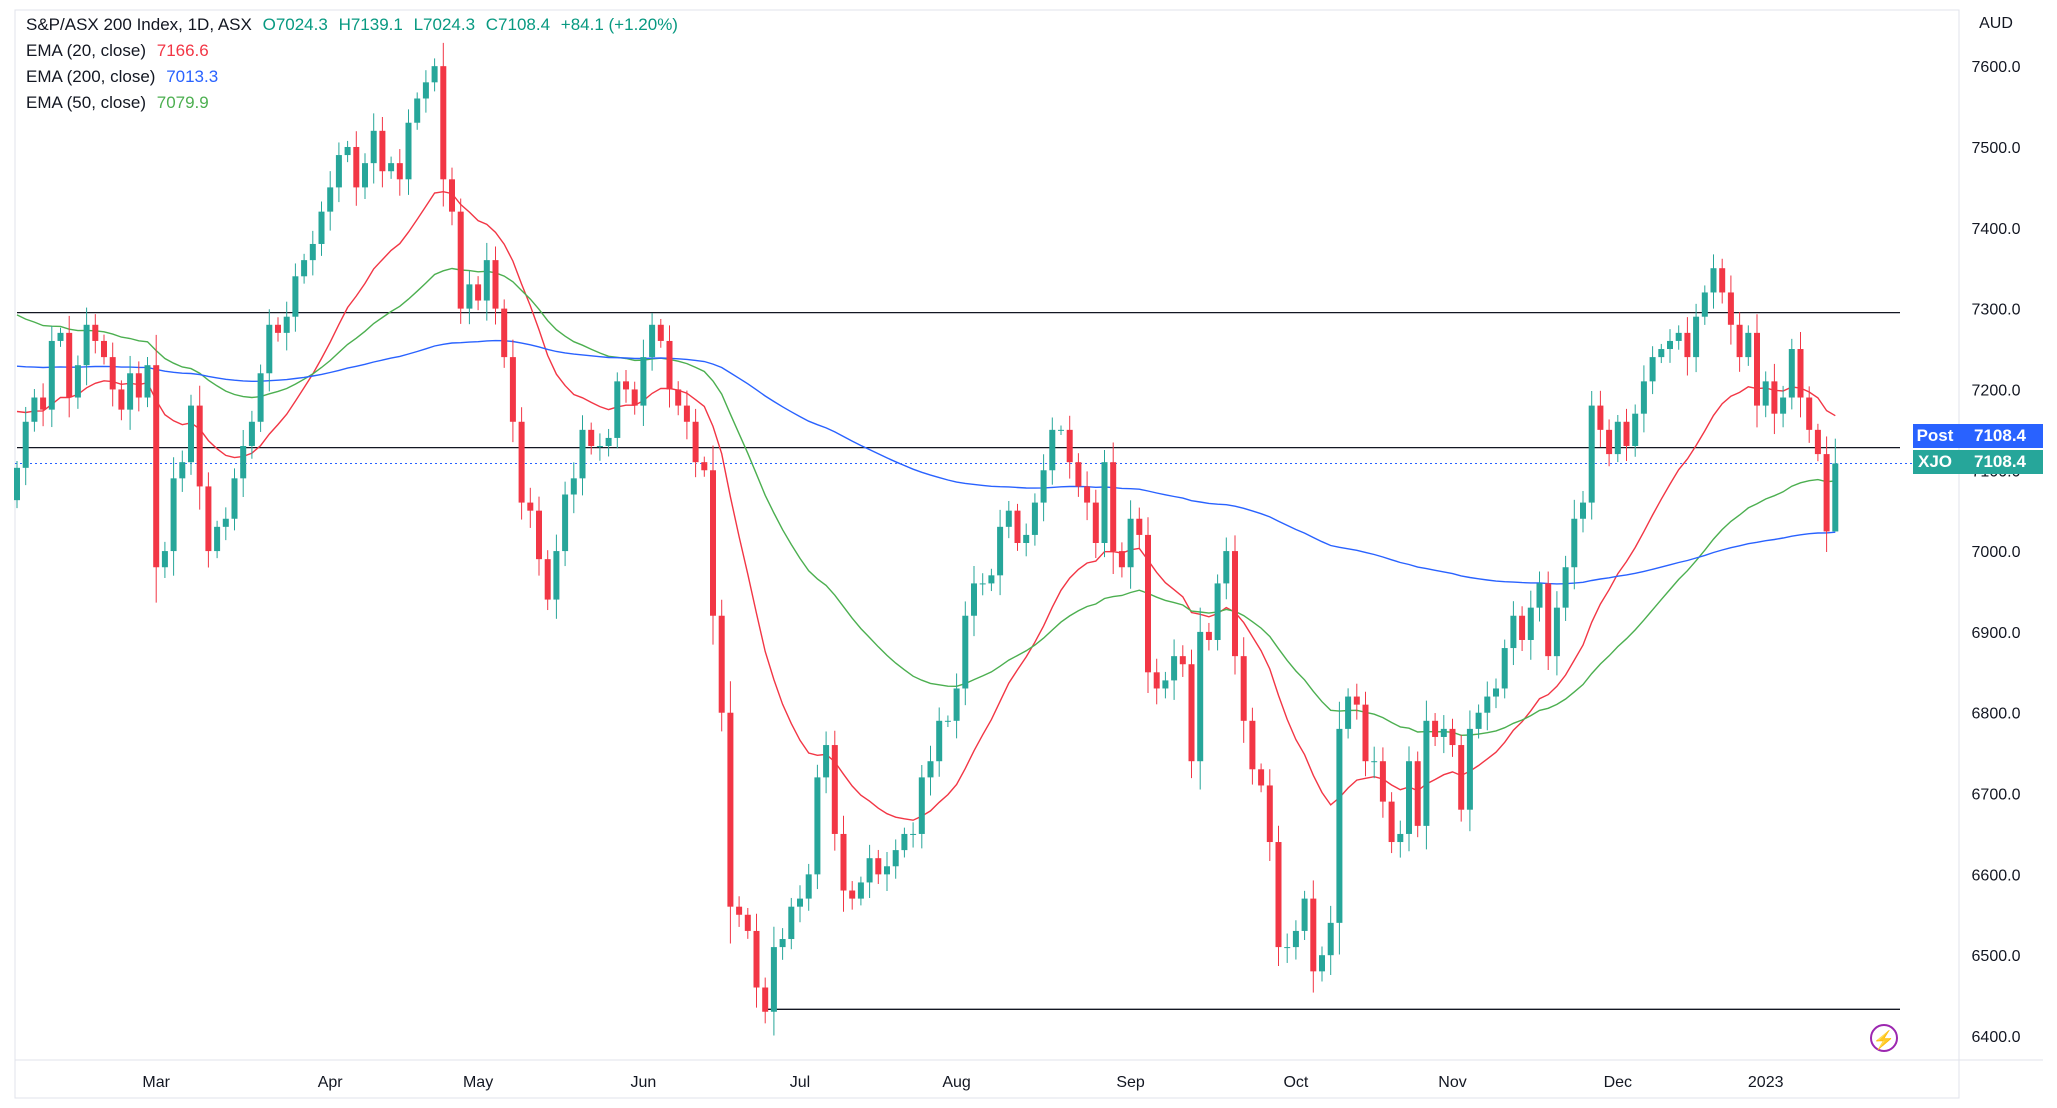 The width and height of the screenshot is (2057, 1108). What do you see at coordinates (644, 1082) in the screenshot?
I see `x-tick-label: Jun` at bounding box center [644, 1082].